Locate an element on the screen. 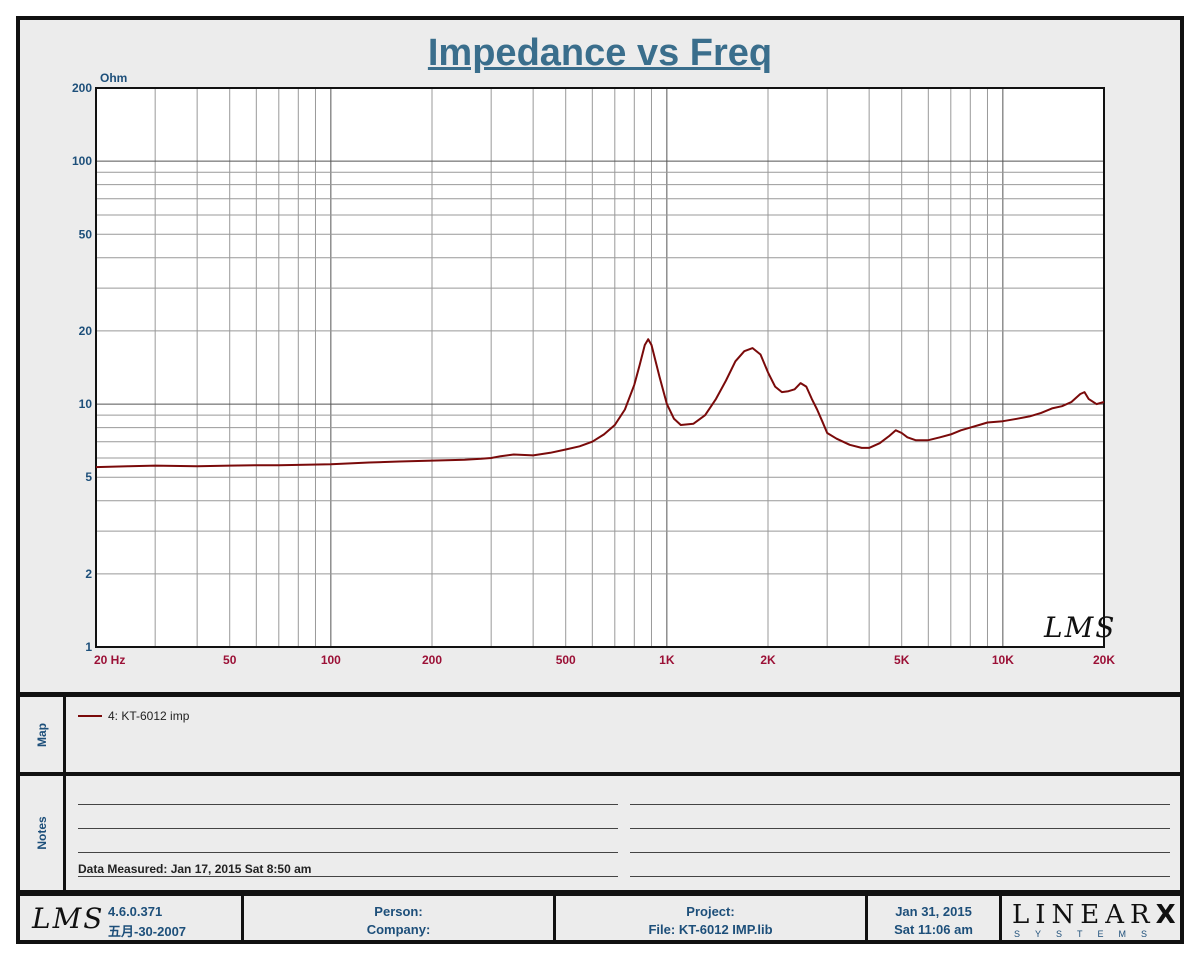 Image resolution: width=1200 pixels, height=960 pixels. footer-version-cell: LMS 4.6.0.371 五月-30-2007 is located at coordinates (132, 920).